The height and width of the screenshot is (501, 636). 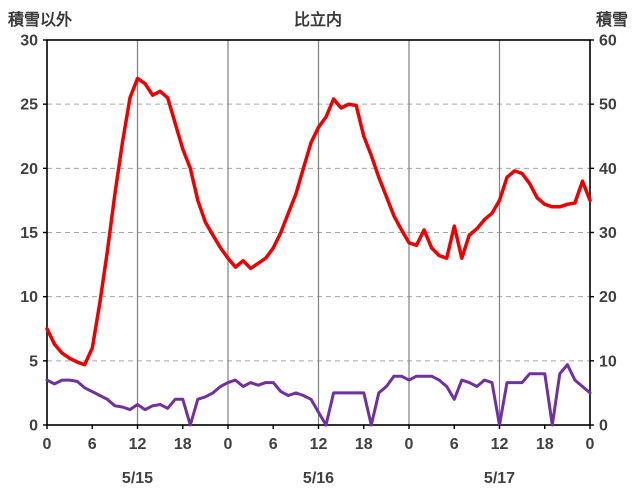 What do you see at coordinates (29, 169) in the screenshot?
I see `left-axis-tick-label: 20` at bounding box center [29, 169].